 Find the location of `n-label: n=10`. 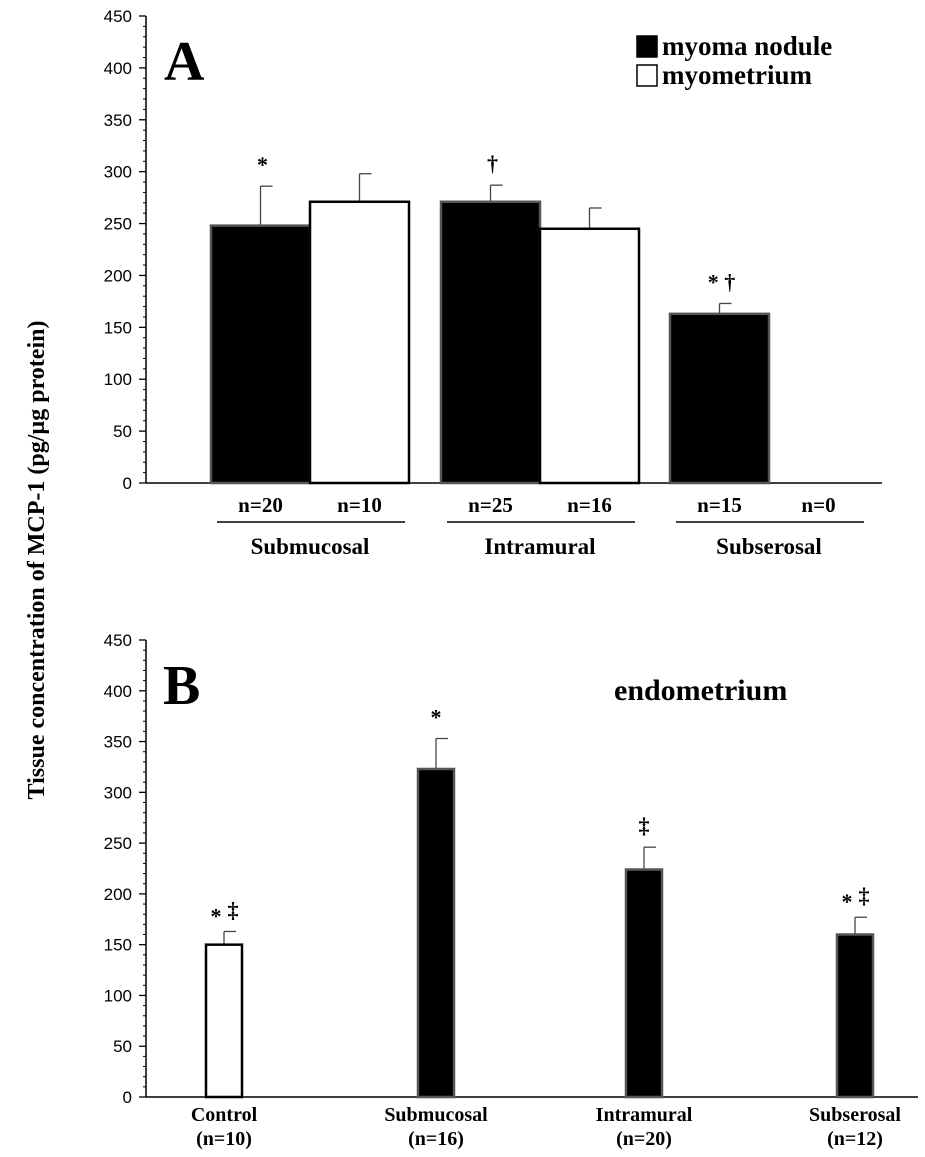

n-label: n=10 is located at coordinates (359, 505).